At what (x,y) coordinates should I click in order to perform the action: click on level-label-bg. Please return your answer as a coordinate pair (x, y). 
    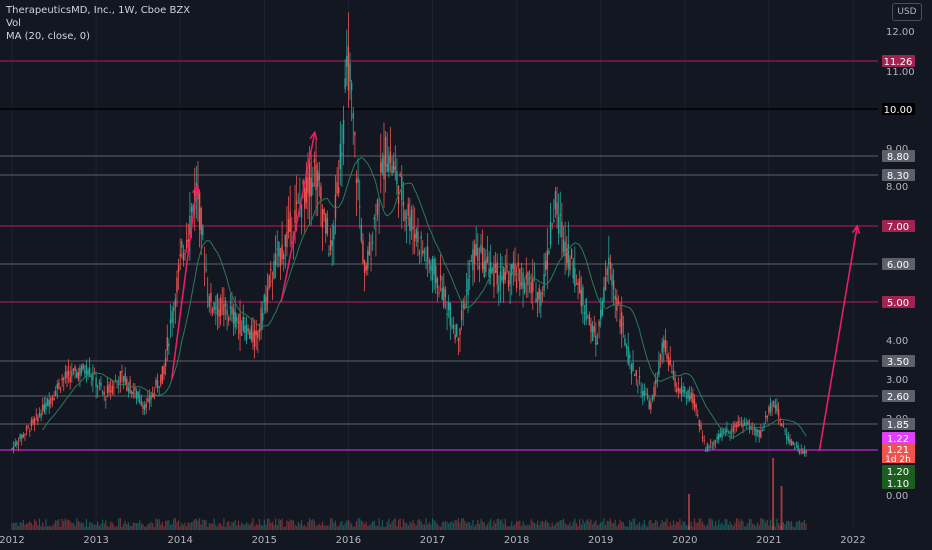
    Looking at the image, I should click on (898, 156).